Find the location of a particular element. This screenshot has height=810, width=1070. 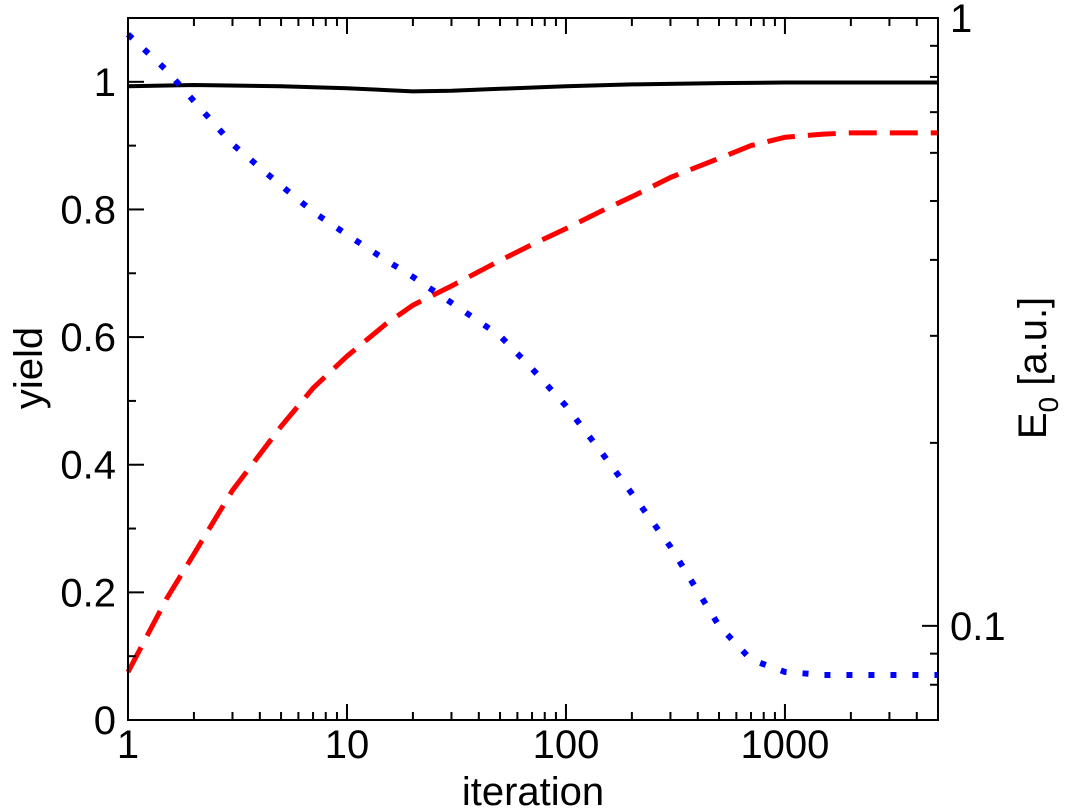

x-tick-label: 10 is located at coordinates (347, 745).